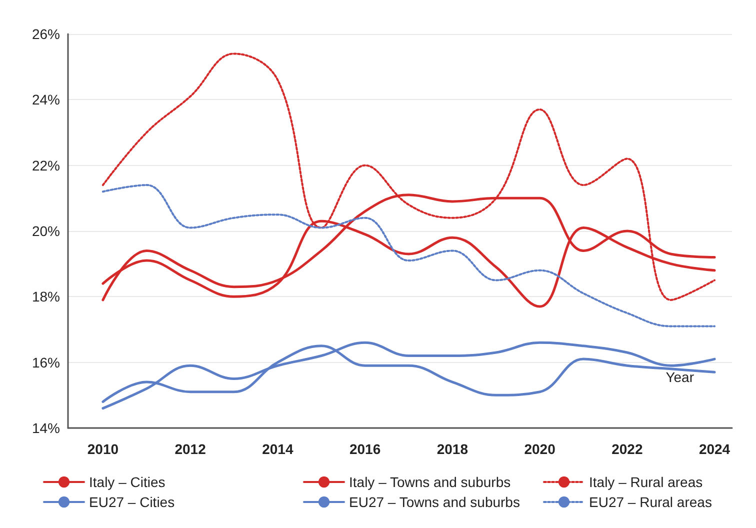 Image resolution: width=756 pixels, height=528 pixels. Describe the element at coordinates (680, 377) in the screenshot. I see `x-axis-title: Year` at that location.